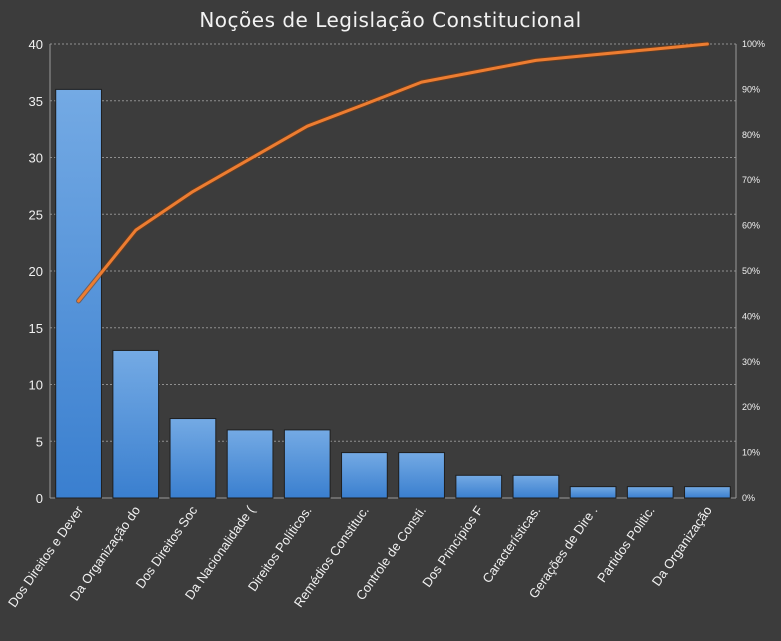  Describe the element at coordinates (511, 544) in the screenshot. I see `x-tick-label: Características.` at that location.